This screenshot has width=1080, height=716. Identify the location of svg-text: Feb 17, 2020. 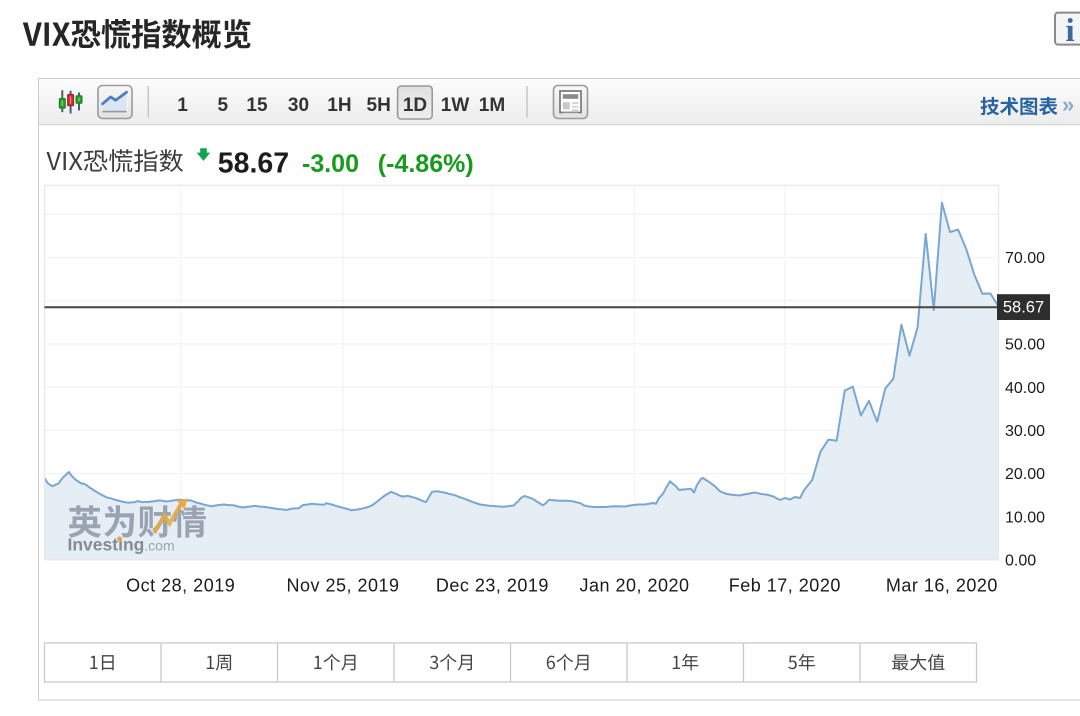
(785, 586).